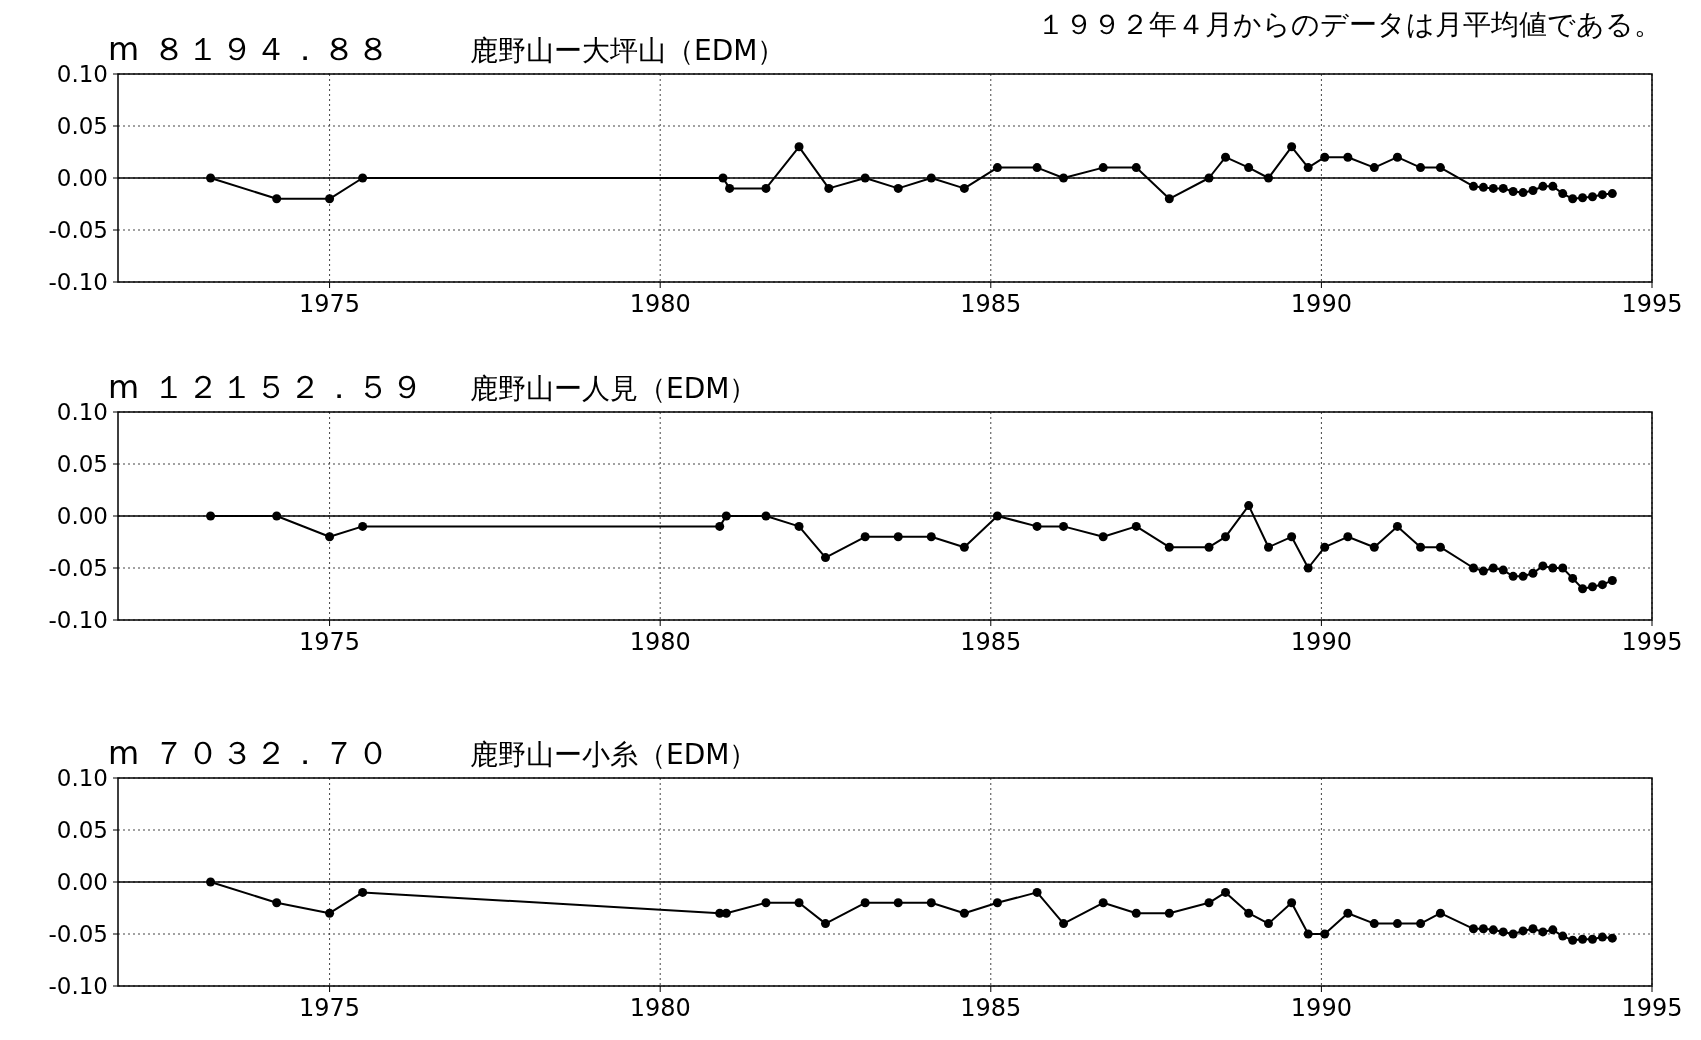 The height and width of the screenshot is (1040, 1701). I want to click on text: １９９２年４月からのデータは月平均値である。, so click(1349, 24).